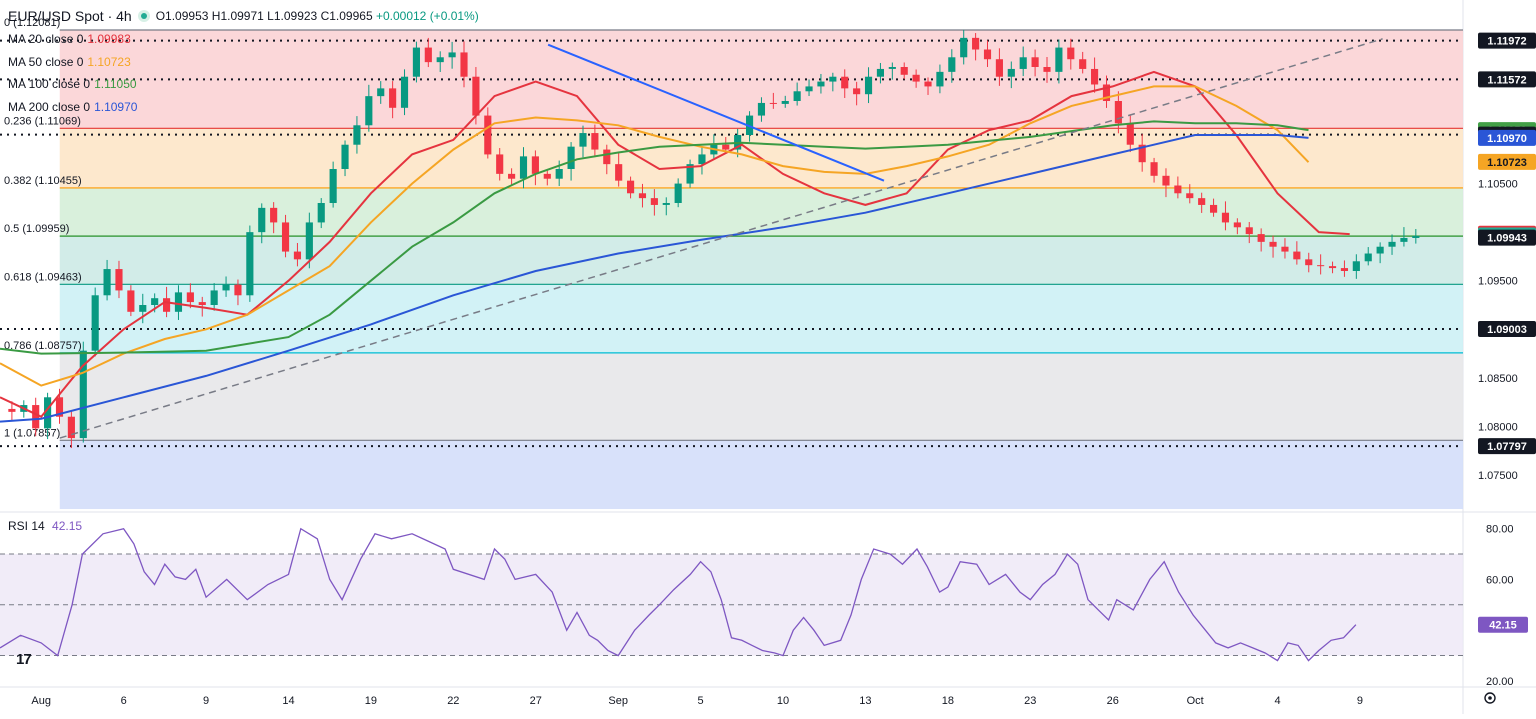 The image size is (1536, 719). I want to click on time-tick-label: Oct, so click(1195, 701).